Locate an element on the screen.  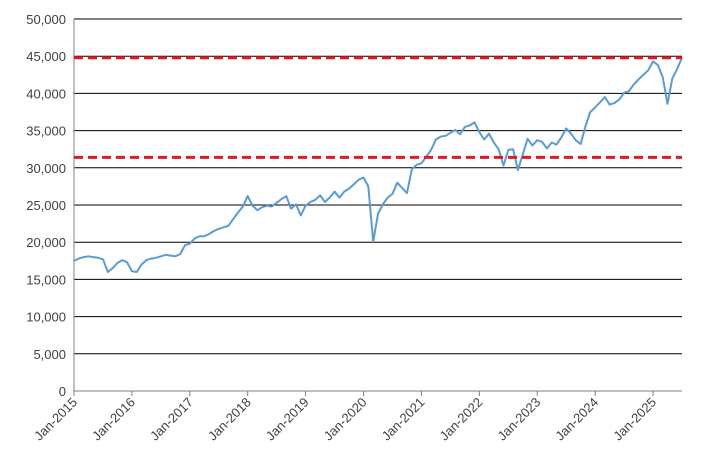
x-tick-label: Jan-2017 is located at coordinates (171, 419).